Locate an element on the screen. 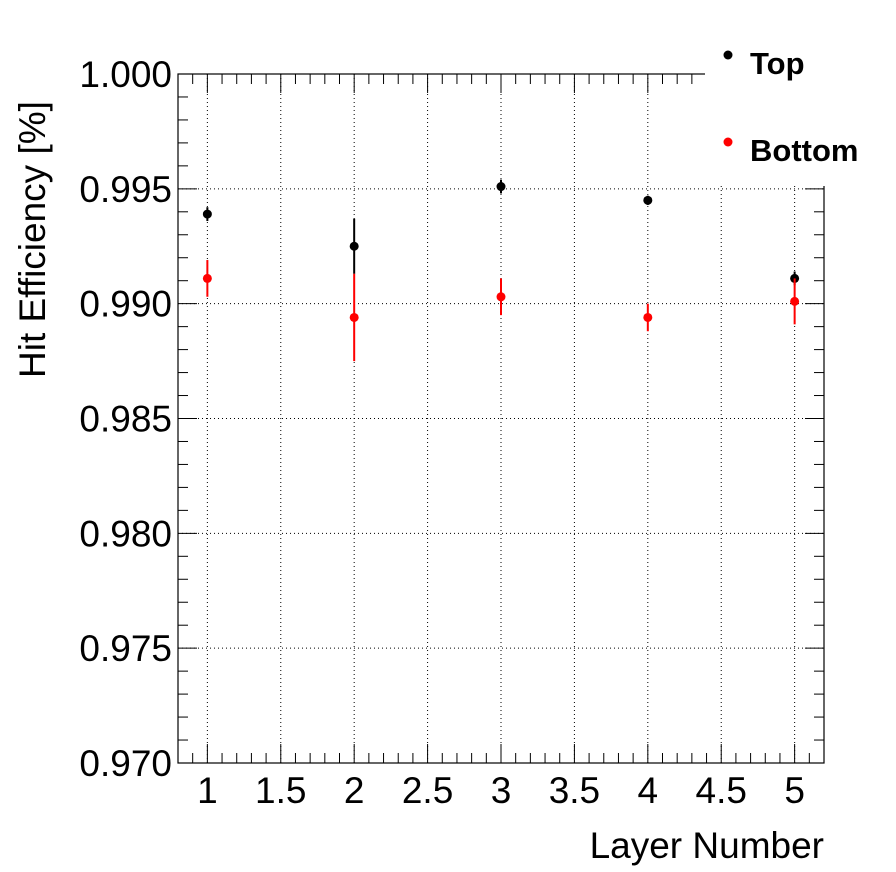  legend-marker-top is located at coordinates (728, 55).